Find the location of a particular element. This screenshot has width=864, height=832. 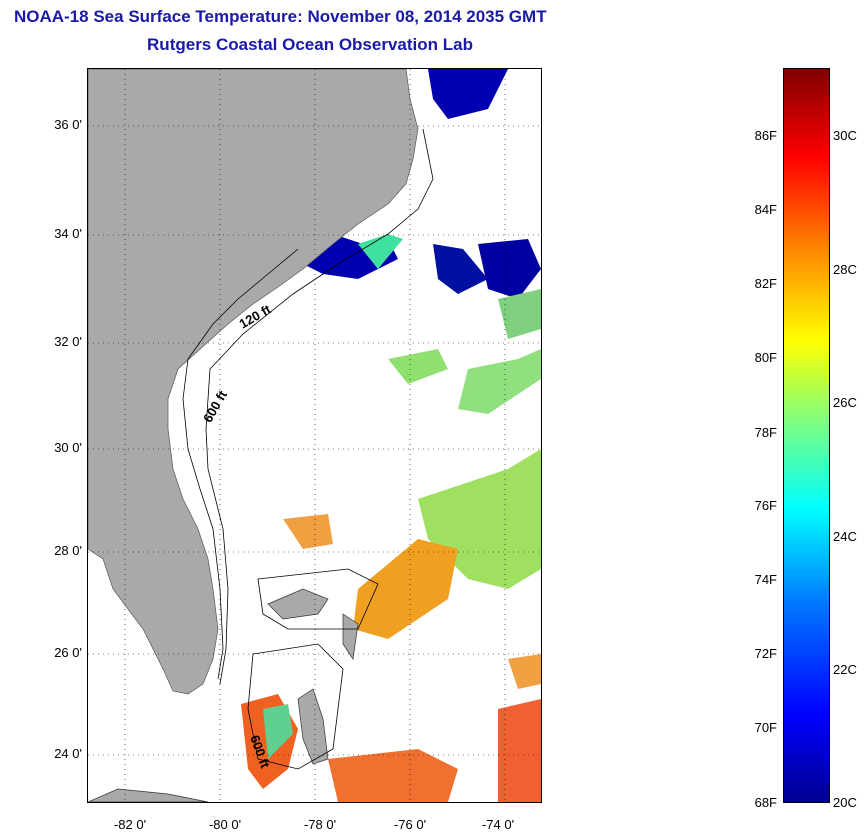

x-tick-76: -76 0' is located at coordinates (410, 824).